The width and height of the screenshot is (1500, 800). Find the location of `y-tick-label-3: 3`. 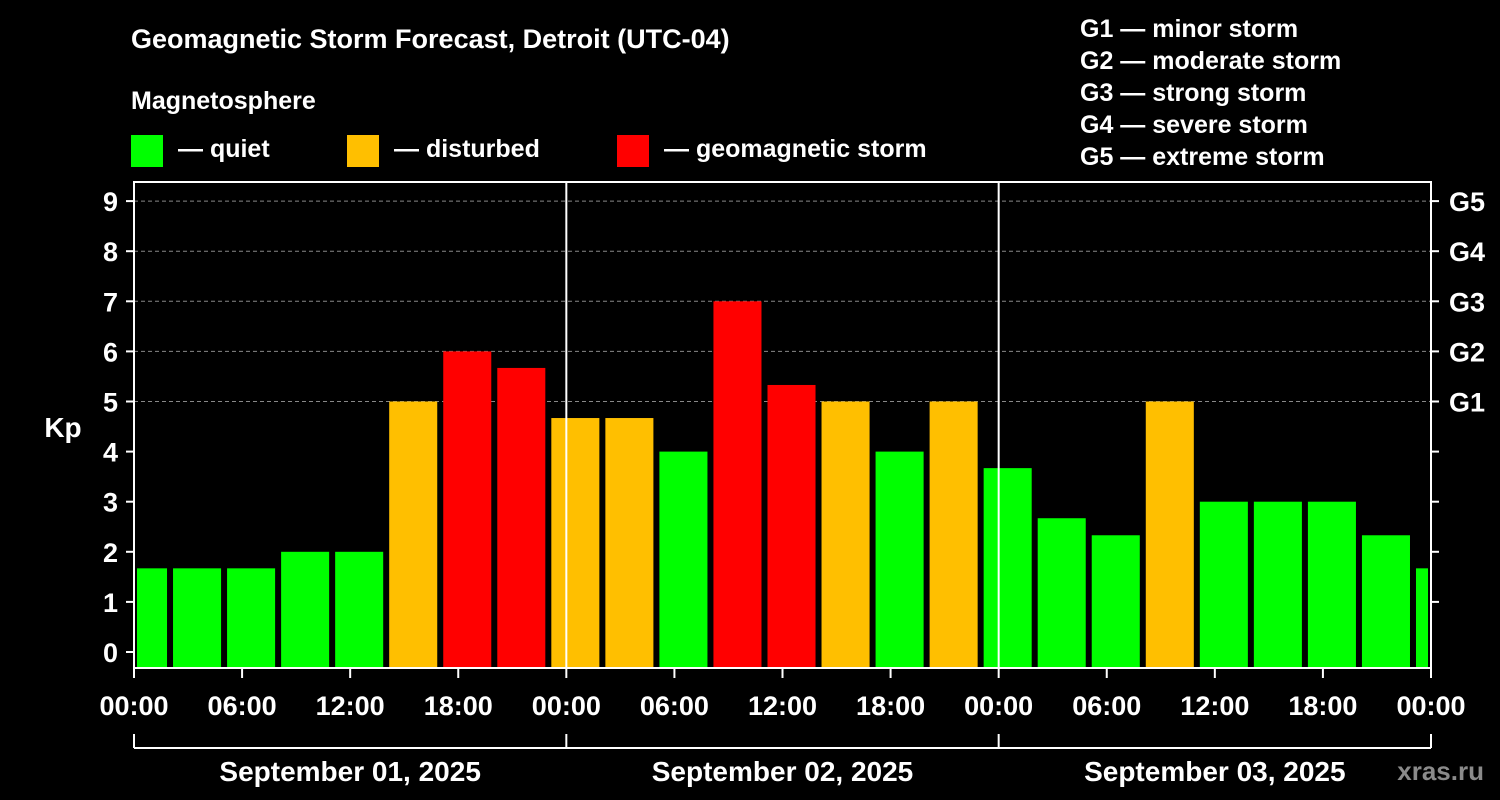

y-tick-label-3: 3 is located at coordinates (110, 503).